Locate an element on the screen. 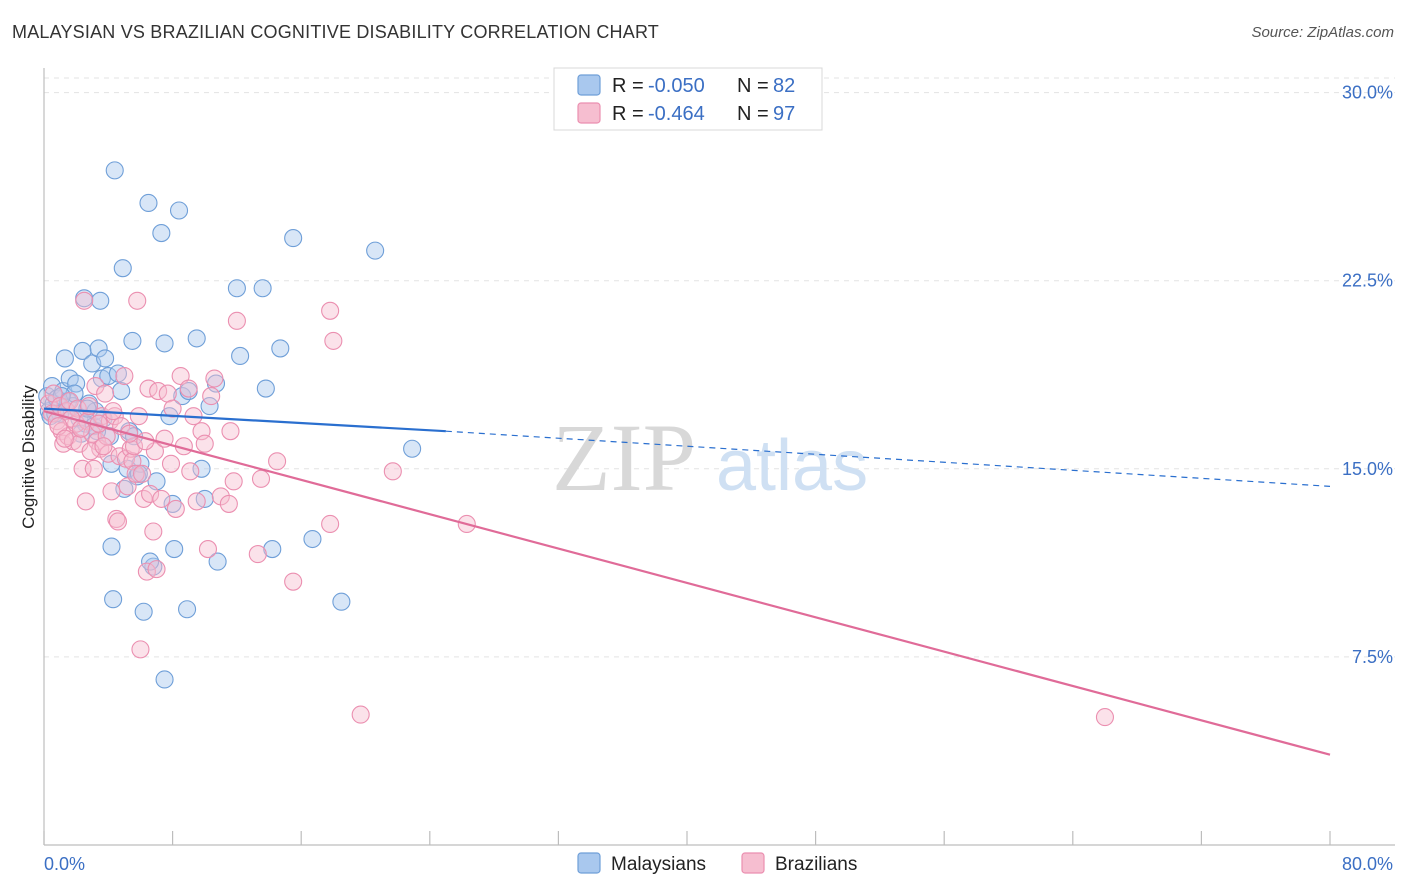 The image size is (1406, 892). legend-swatch-malaysians is located at coordinates (589, 85).